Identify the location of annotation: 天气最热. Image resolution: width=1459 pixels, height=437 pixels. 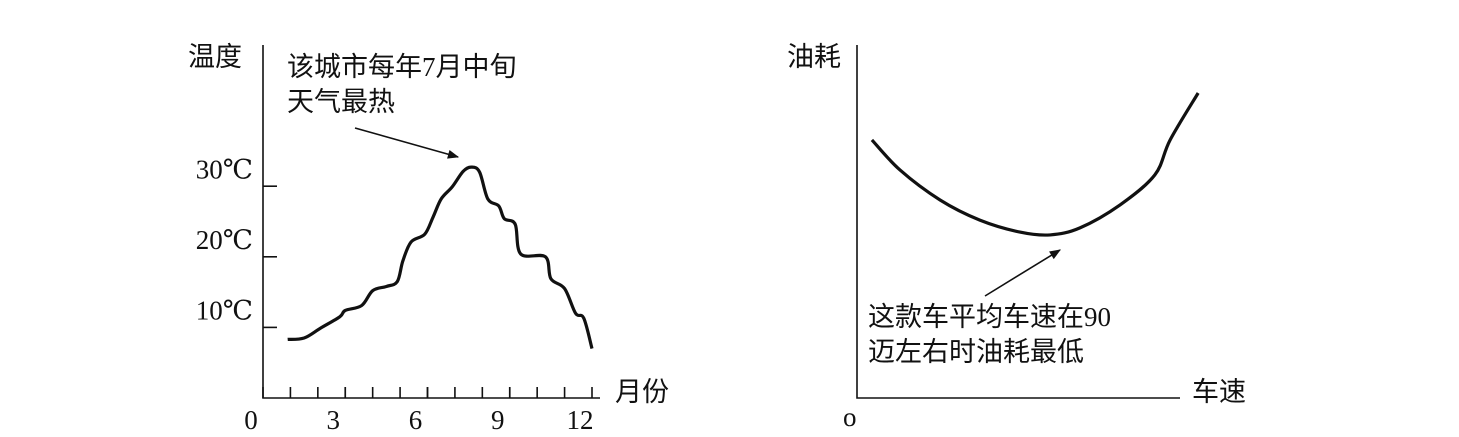
(341, 102).